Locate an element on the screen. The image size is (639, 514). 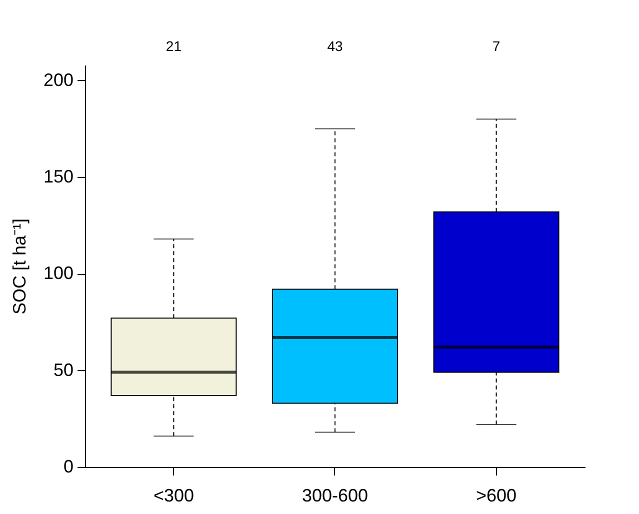
y-tick-label: 50 is located at coordinates (63, 370).